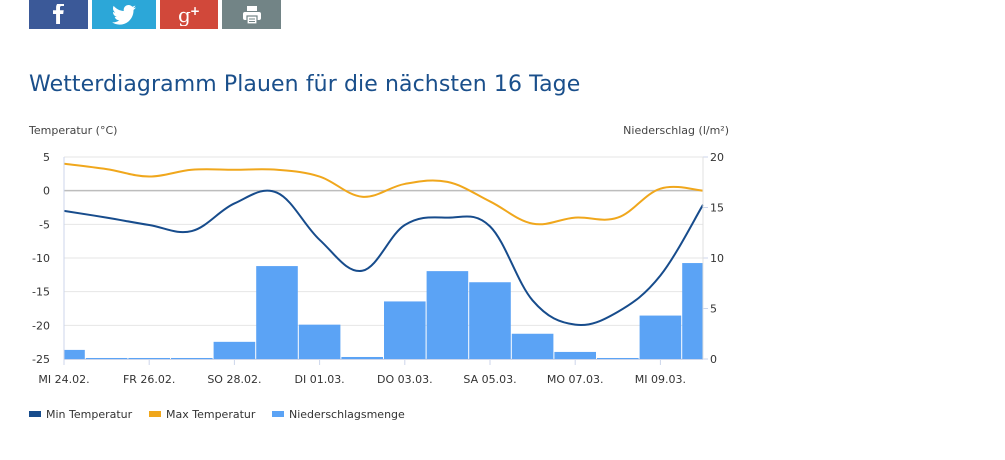 The image size is (1005, 460). What do you see at coordinates (211, 414) in the screenshot?
I see `legend-label-max: Max Temperatur` at bounding box center [211, 414].